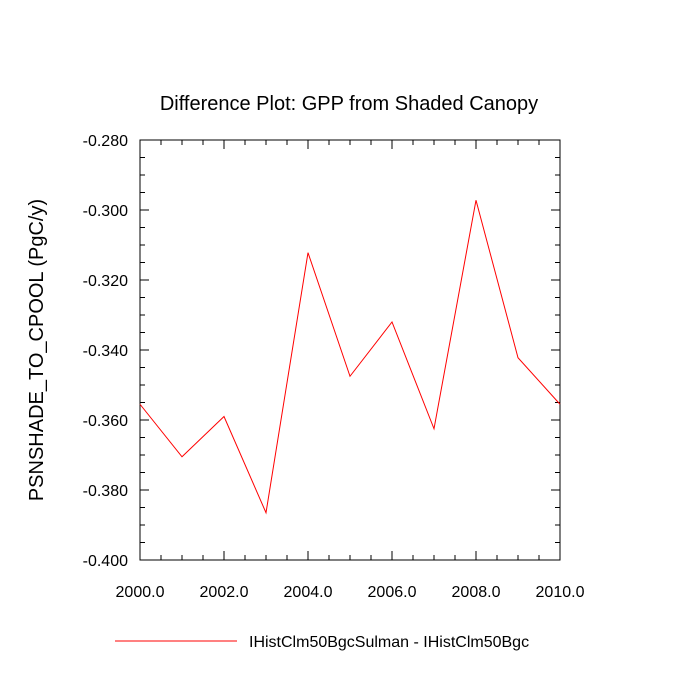 Image resolution: width=700 pixels, height=700 pixels. I want to click on x-tick-label: 2000.0, so click(140, 592).